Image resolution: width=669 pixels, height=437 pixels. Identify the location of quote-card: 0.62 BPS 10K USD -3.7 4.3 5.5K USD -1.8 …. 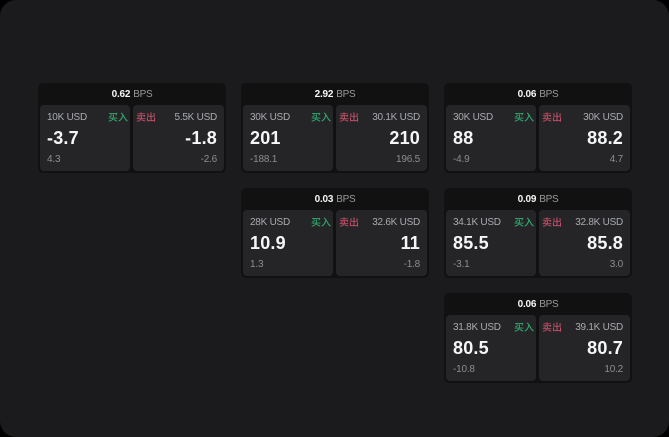
(132, 128).